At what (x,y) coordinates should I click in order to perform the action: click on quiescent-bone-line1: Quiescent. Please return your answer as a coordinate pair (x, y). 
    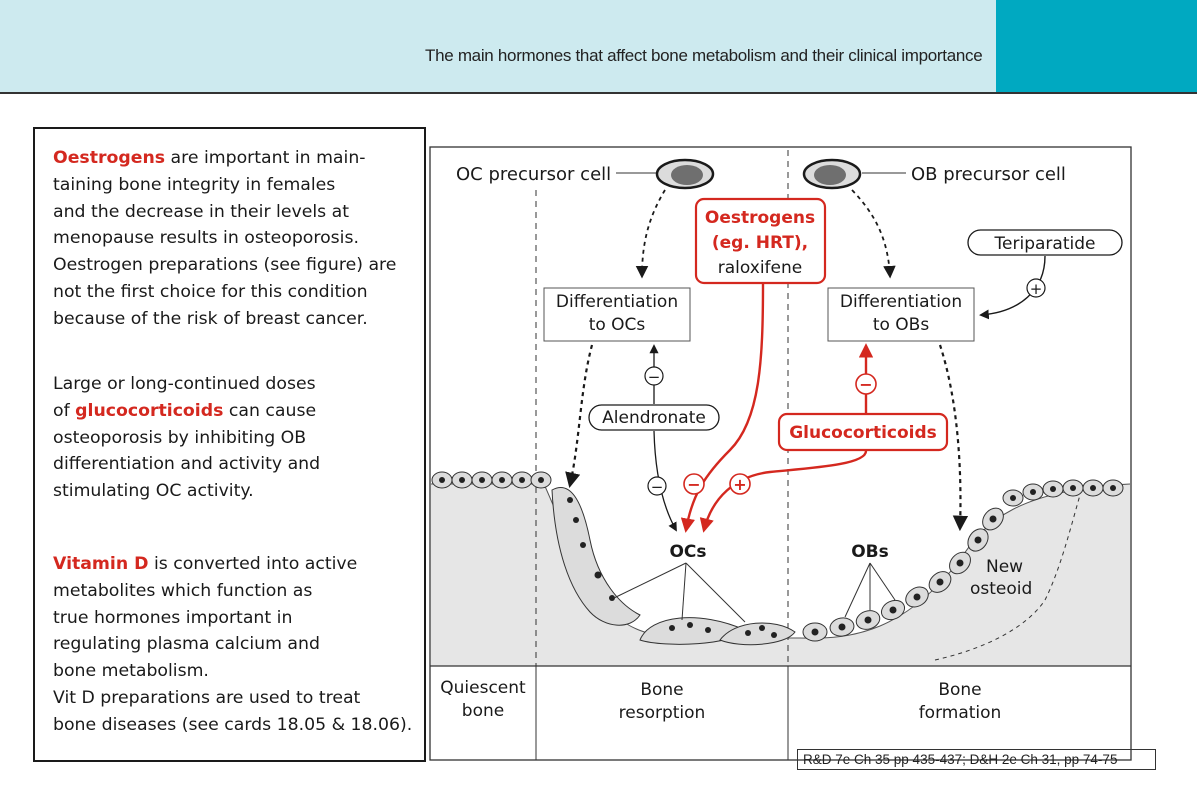
    Looking at the image, I should click on (483, 688).